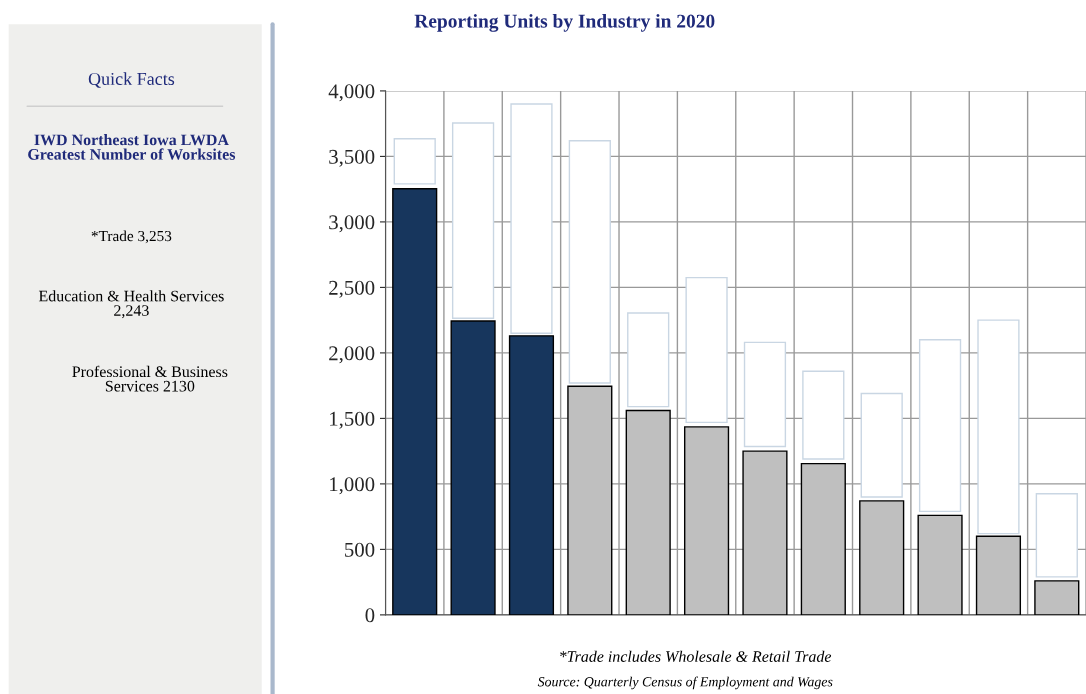 This screenshot has width=1086, height=694. Describe the element at coordinates (685, 683) in the screenshot. I see `source-note: Source: Quarterly Census of Employment and Wages` at that location.